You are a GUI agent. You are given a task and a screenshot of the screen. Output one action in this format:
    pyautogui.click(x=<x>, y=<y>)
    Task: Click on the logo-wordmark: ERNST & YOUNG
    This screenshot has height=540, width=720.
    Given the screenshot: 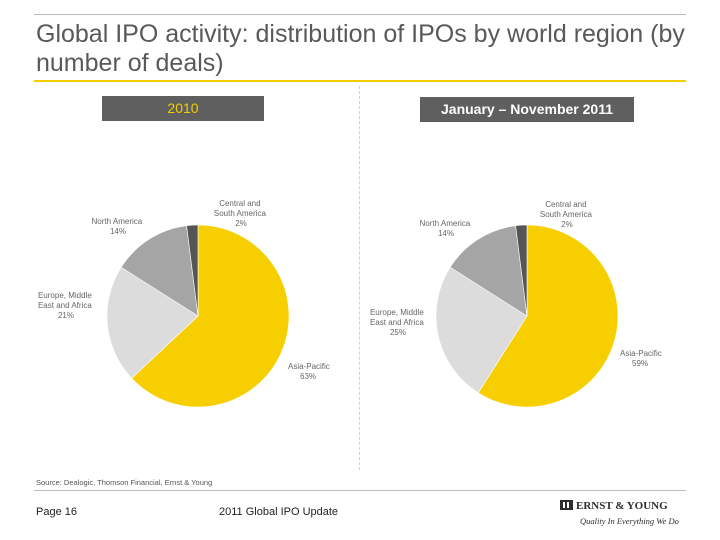 What is the action you would take?
    pyautogui.click(x=622, y=506)
    